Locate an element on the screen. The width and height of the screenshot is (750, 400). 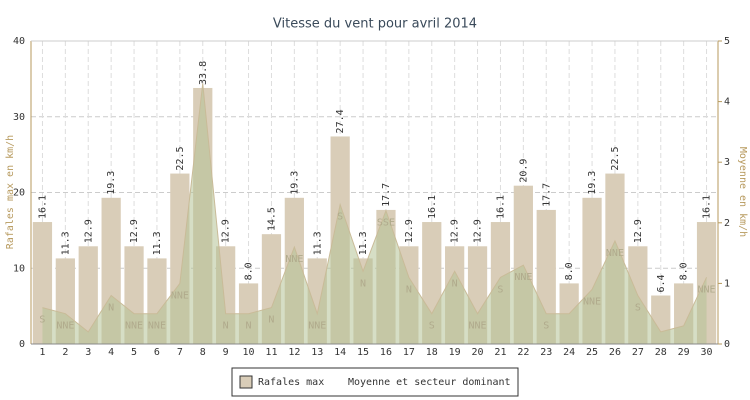
x-tick-label: 21 is located at coordinates (500, 352).